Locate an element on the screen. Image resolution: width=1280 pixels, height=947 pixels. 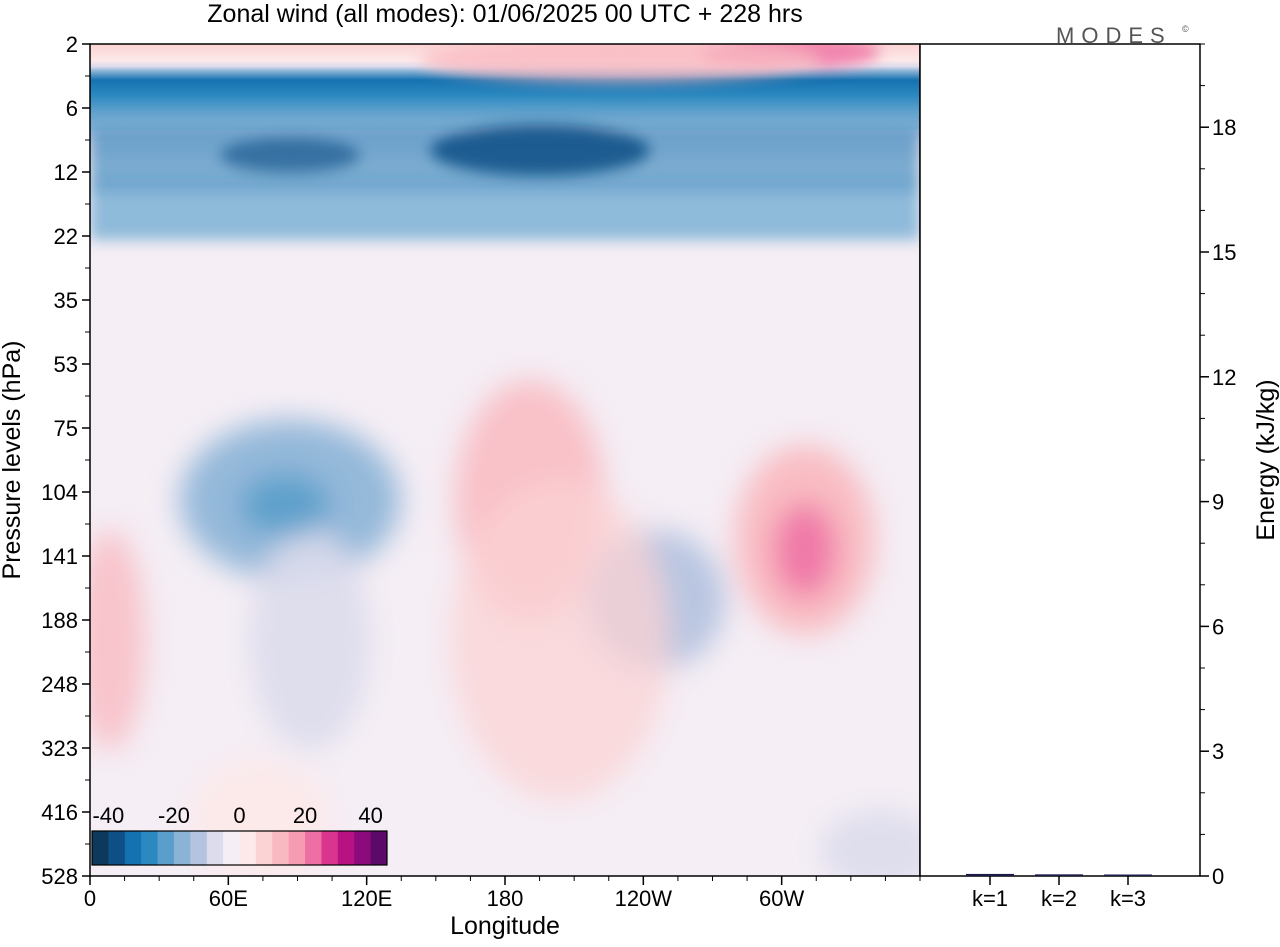
y-tick-label: 141 is located at coordinates (59, 556).